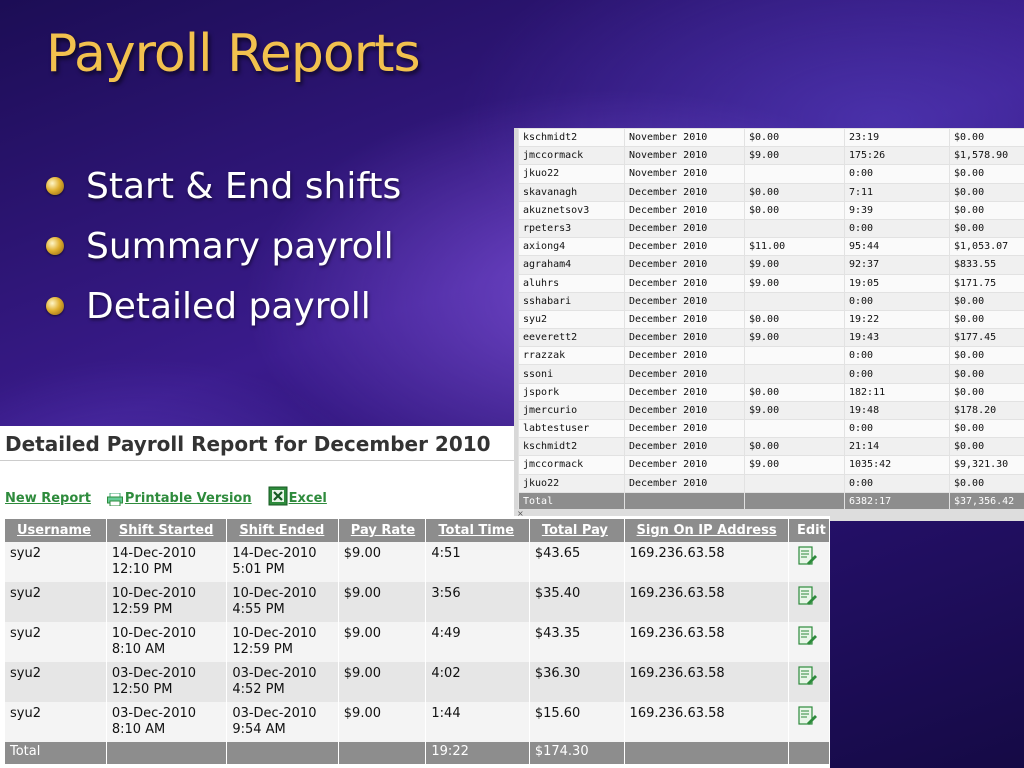 The image size is (1024, 768). Describe the element at coordinates (706, 682) in the screenshot. I see `ip-address-cell: 169.236.63.58` at that location.